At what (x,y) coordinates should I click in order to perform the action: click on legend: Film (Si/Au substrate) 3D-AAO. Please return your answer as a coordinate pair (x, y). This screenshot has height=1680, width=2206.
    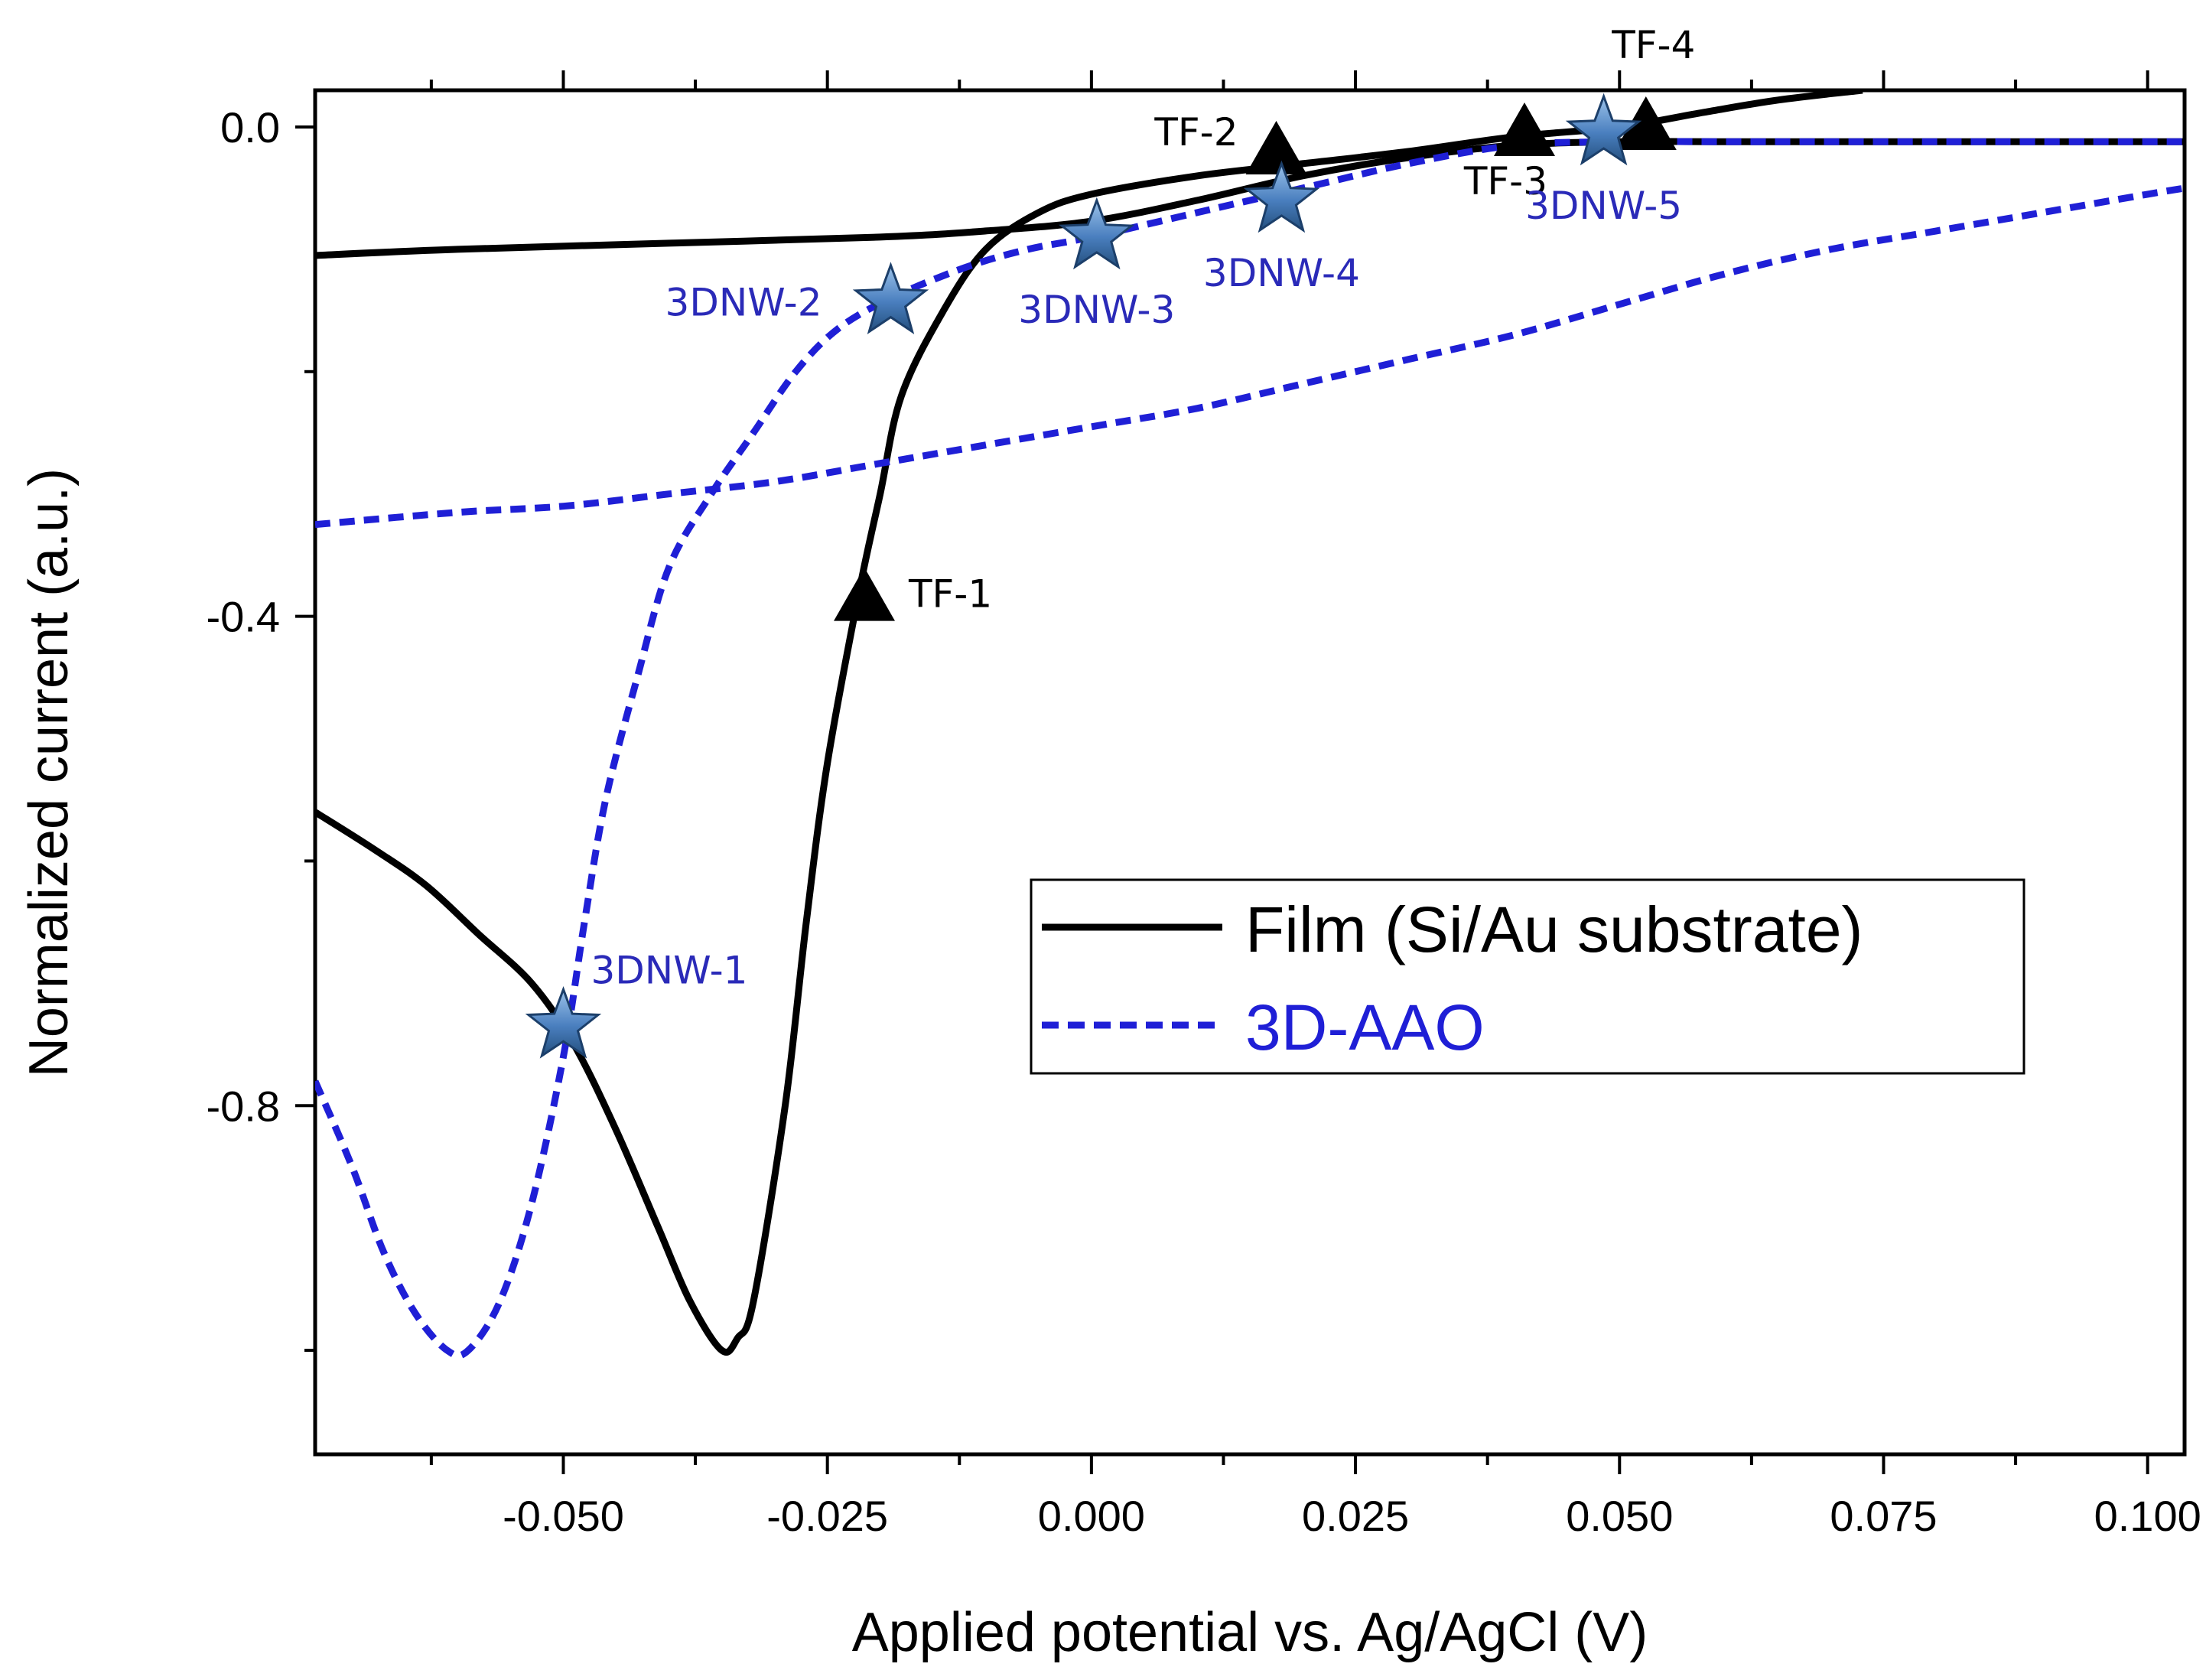
    Looking at the image, I should click on (1527, 976).